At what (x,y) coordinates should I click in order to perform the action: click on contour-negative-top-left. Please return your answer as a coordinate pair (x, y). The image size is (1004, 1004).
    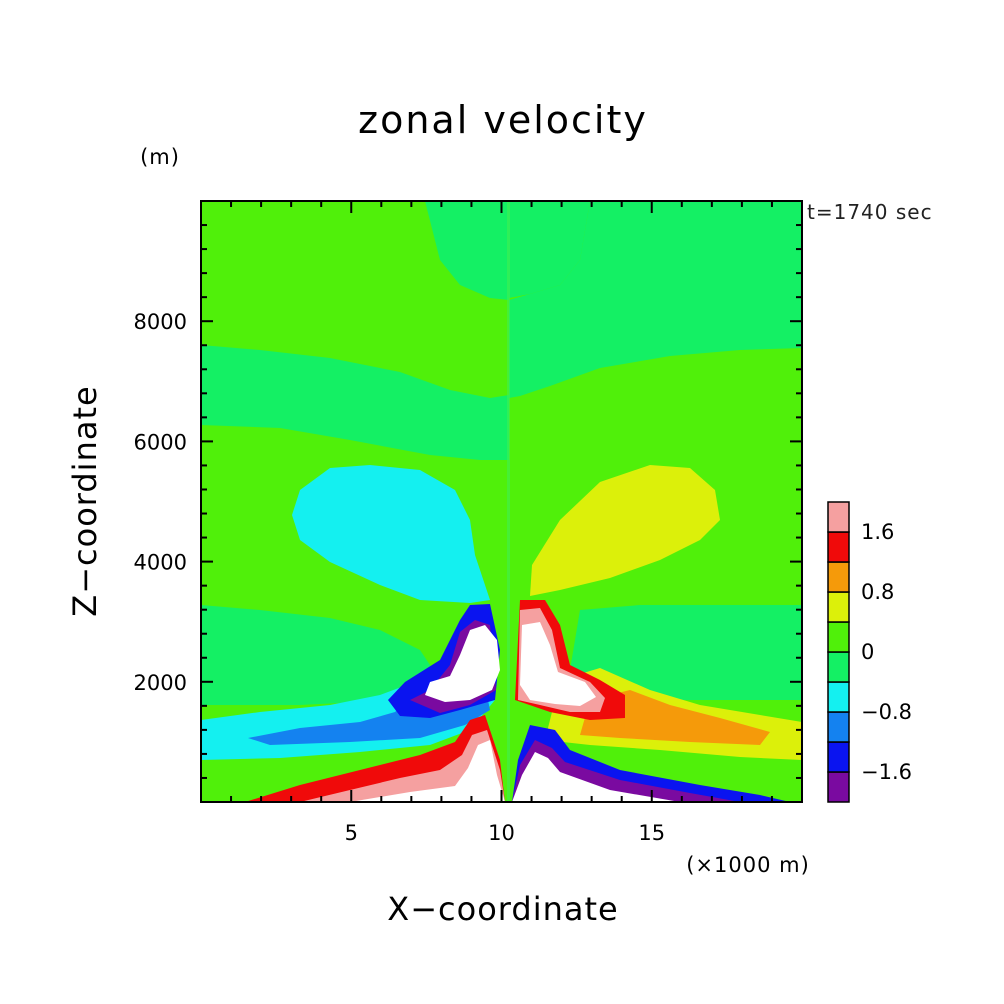
    Looking at the image, I should click on (467, 250).